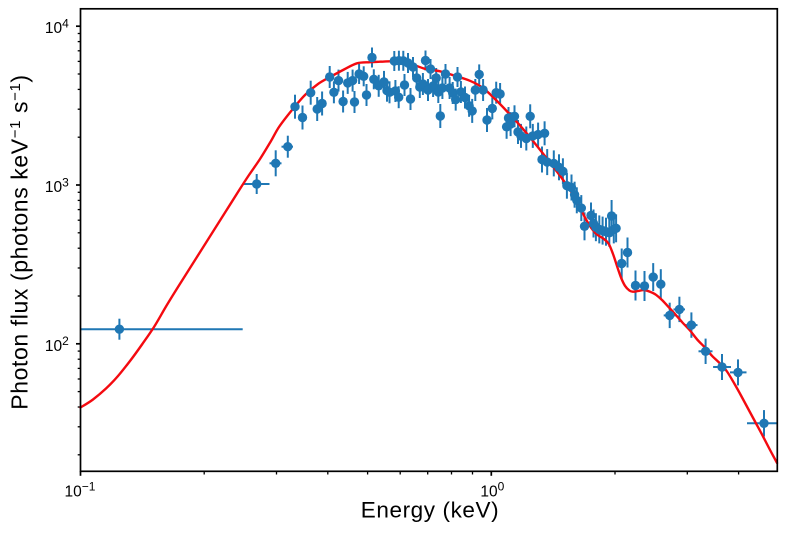 The width and height of the screenshot is (787, 535). Describe the element at coordinates (430, 510) in the screenshot. I see `svg-text: Energy (keV)` at that location.